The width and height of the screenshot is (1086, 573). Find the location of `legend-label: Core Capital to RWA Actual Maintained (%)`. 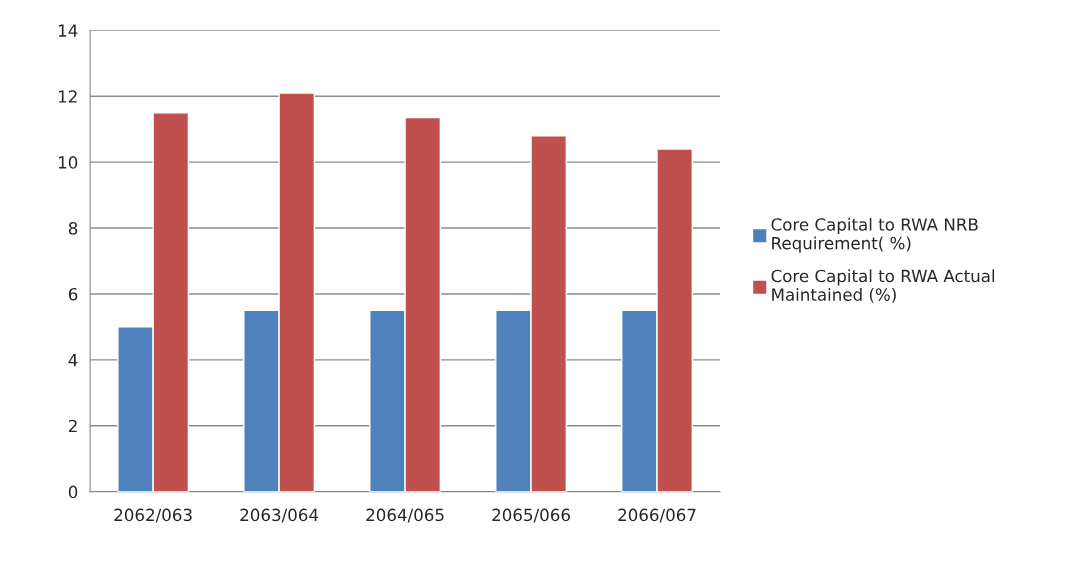

legend-label: Core Capital to RWA Actual Maintained (%) is located at coordinates (883, 286).